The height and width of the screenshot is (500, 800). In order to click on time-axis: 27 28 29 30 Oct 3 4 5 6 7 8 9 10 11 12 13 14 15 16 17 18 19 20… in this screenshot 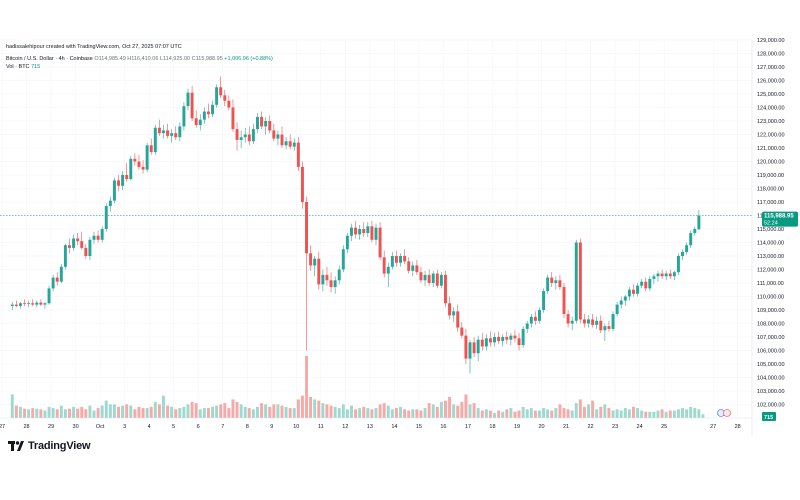, I will do `click(370, 427)`.